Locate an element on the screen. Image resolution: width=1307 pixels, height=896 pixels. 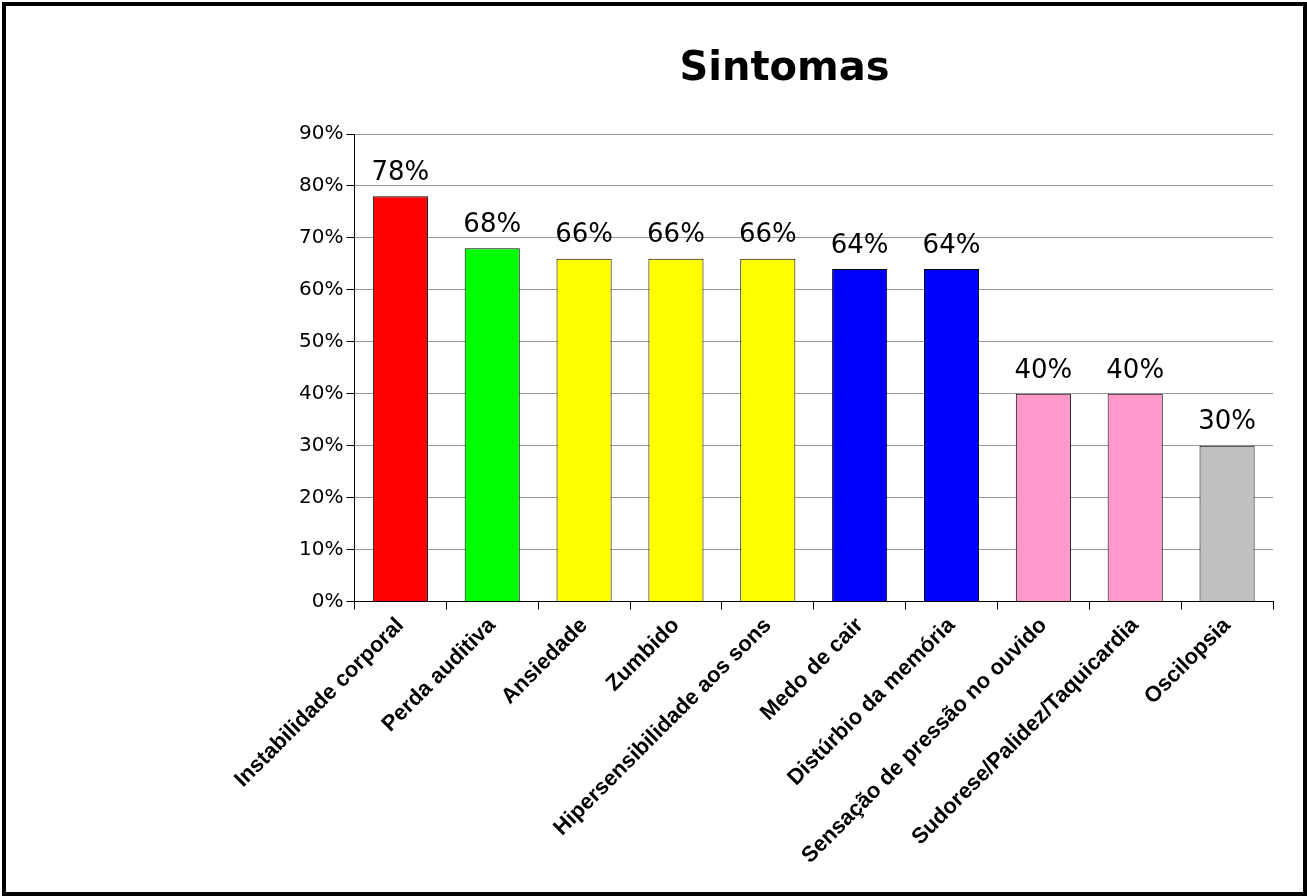
y-tick-label: 80% is located at coordinates (321, 184).